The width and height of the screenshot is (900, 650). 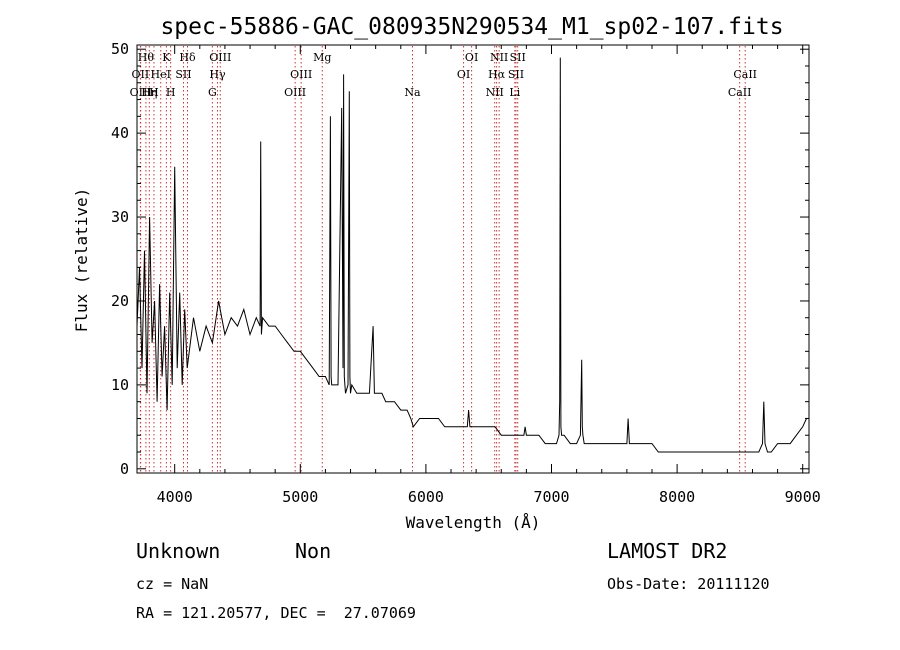 I want to click on line-label-Hα: Hα, so click(x=497, y=74).